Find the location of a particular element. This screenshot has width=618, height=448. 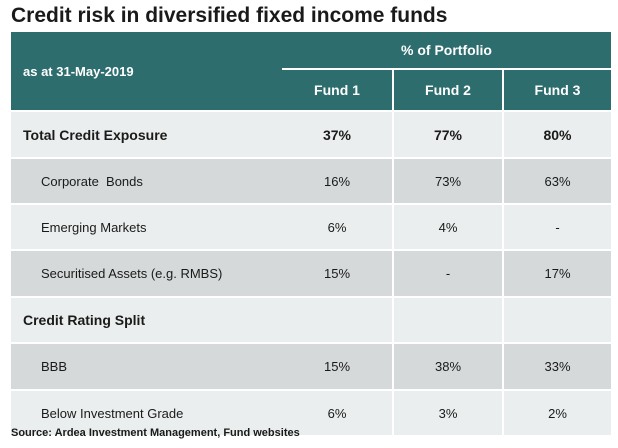

table-row-credit-rating-split: Credit Rating Split is located at coordinates (311, 319).